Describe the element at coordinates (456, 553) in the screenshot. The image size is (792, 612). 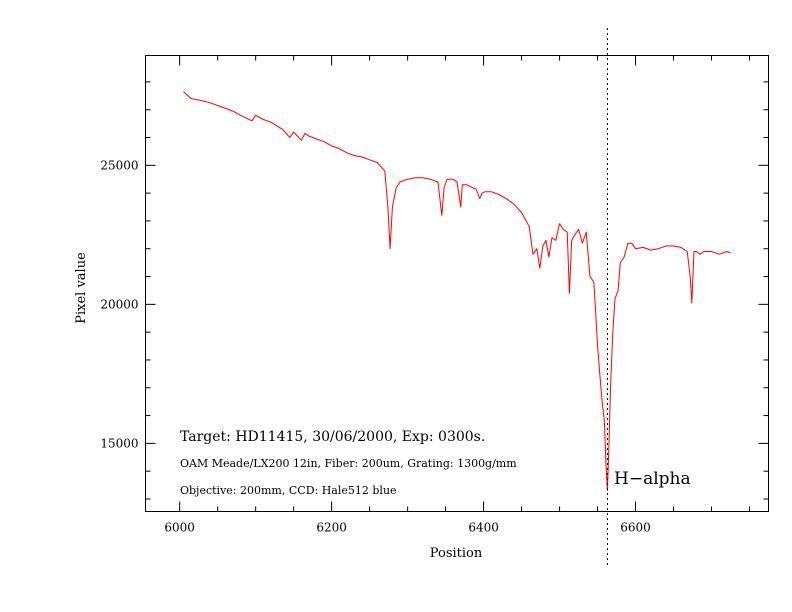
I see `x-axis-title: Position` at that location.